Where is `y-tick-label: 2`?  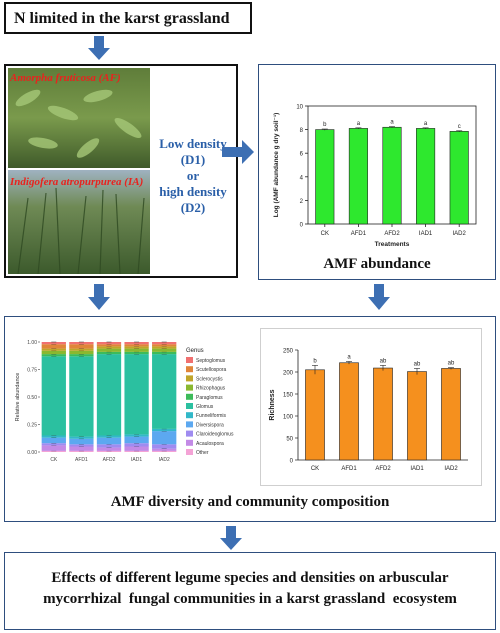 y-tick-label: 2 is located at coordinates (302, 202).